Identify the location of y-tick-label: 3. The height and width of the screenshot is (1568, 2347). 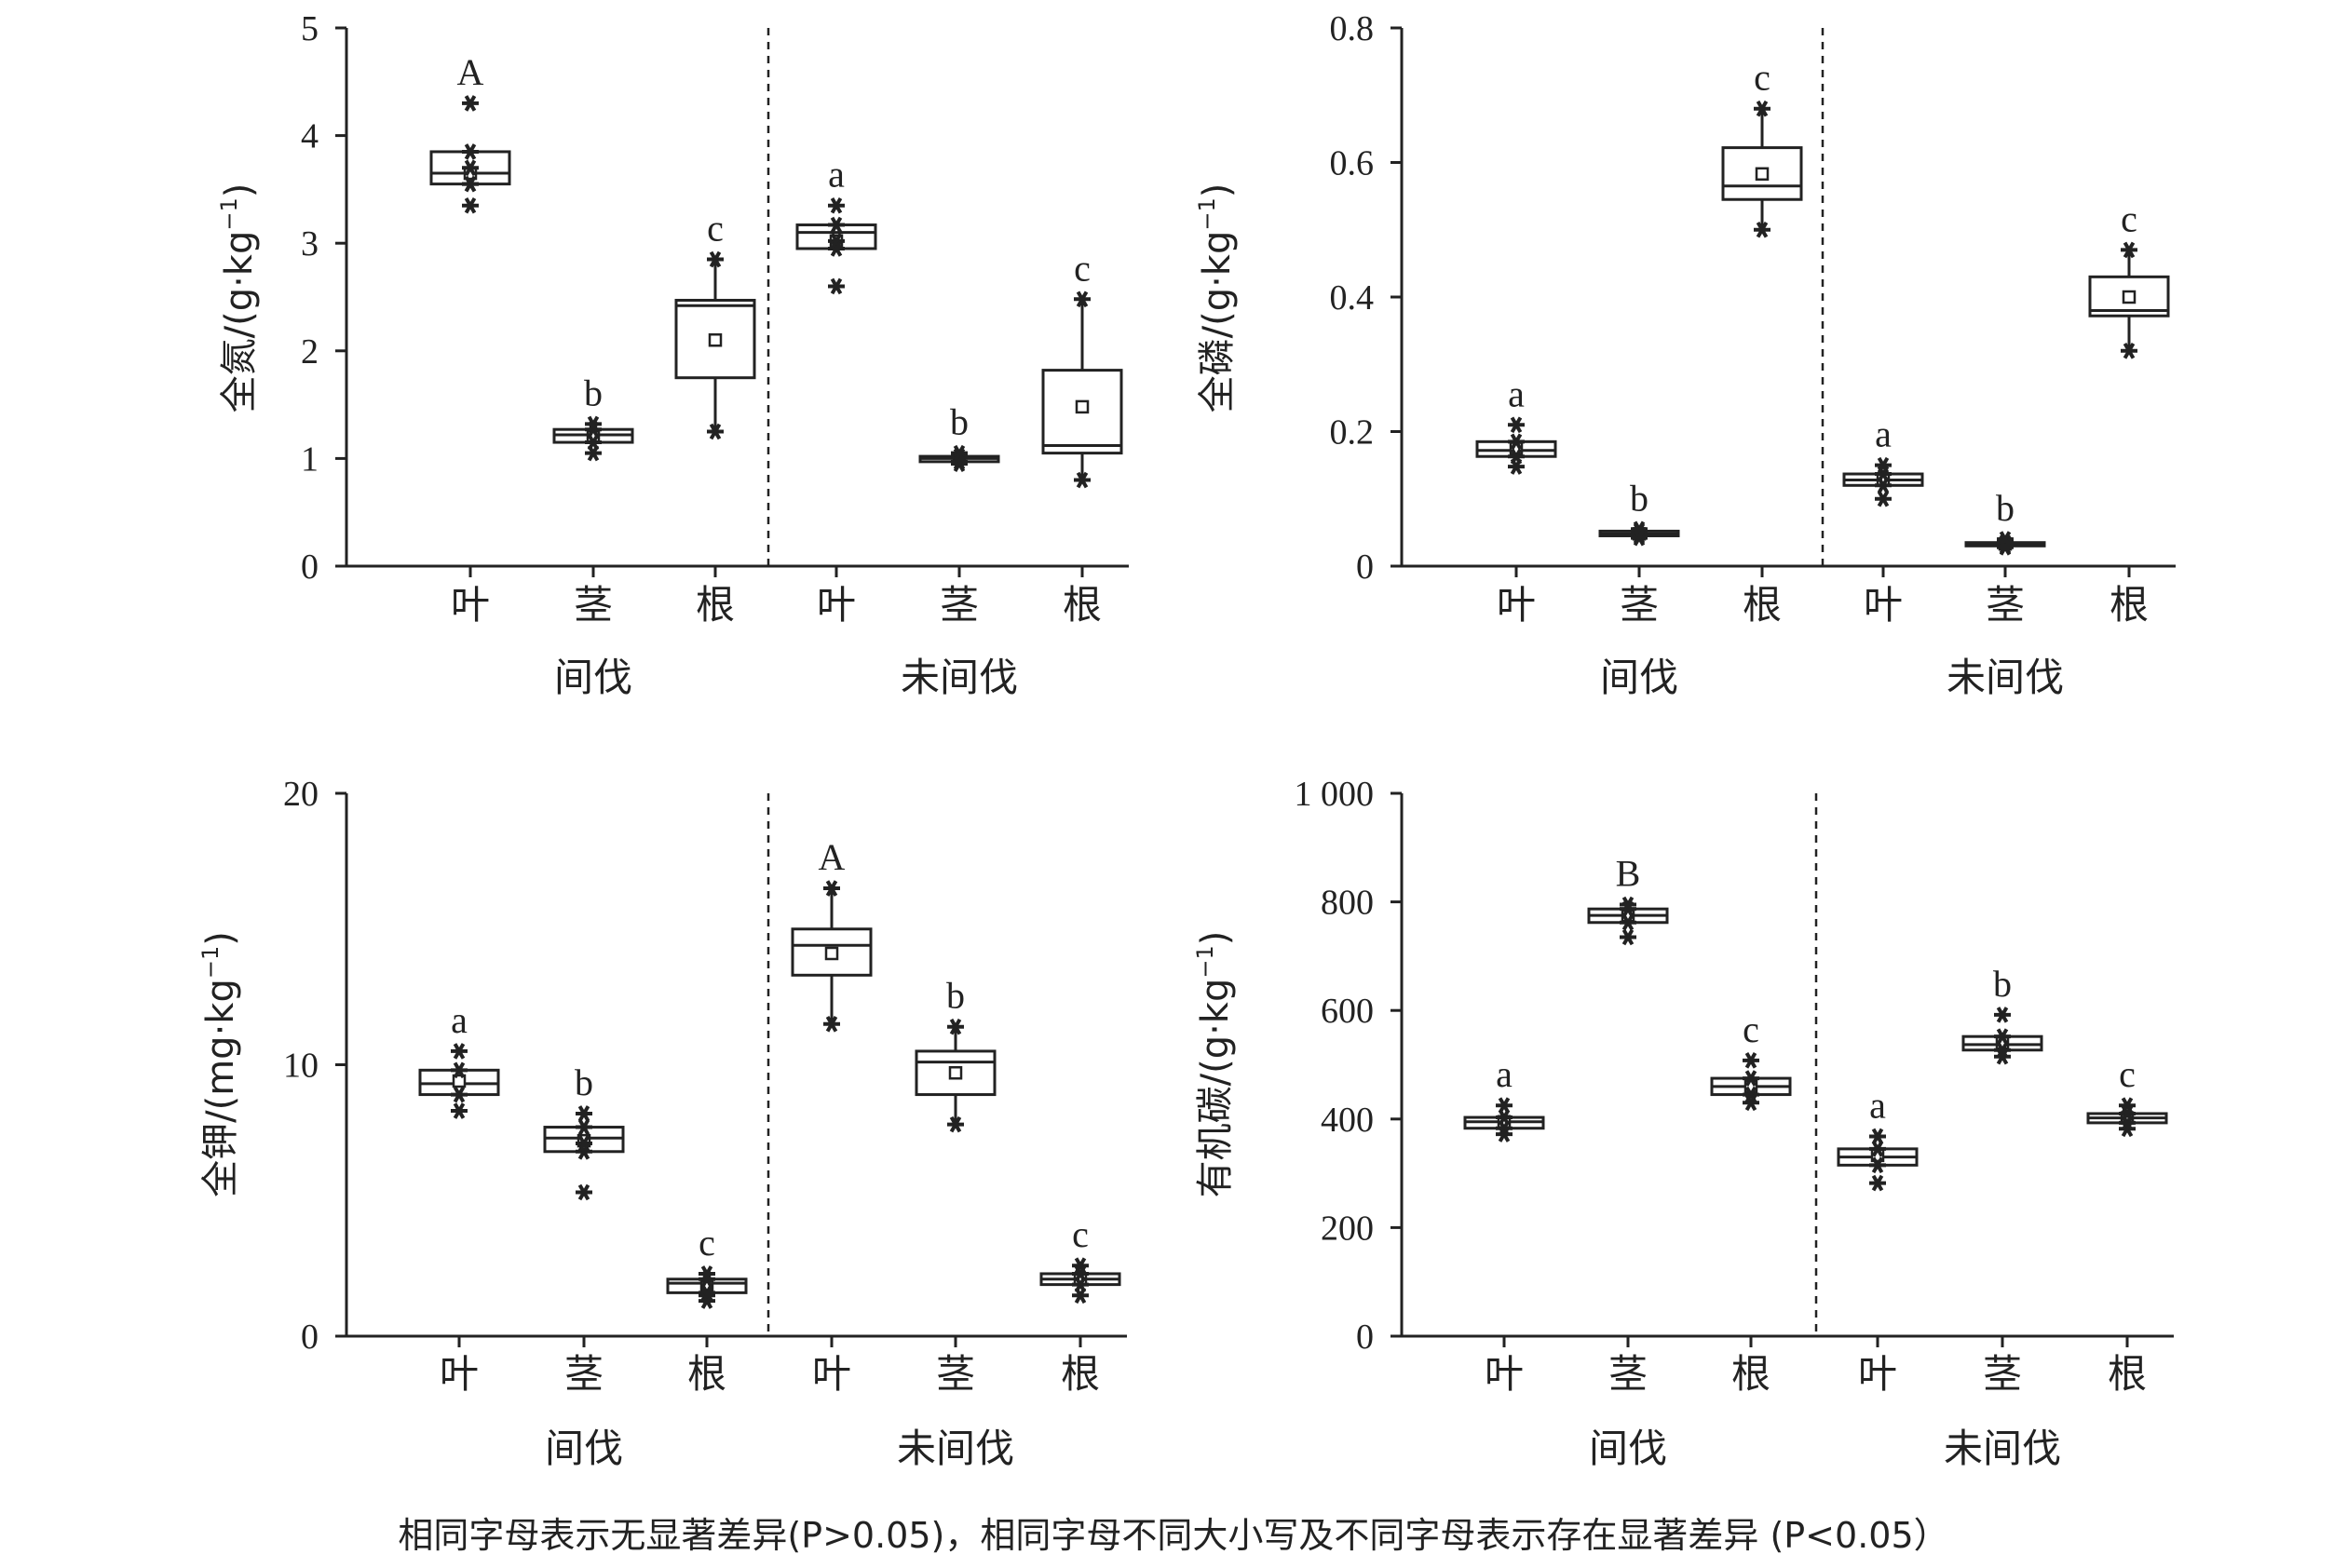
(310, 244).